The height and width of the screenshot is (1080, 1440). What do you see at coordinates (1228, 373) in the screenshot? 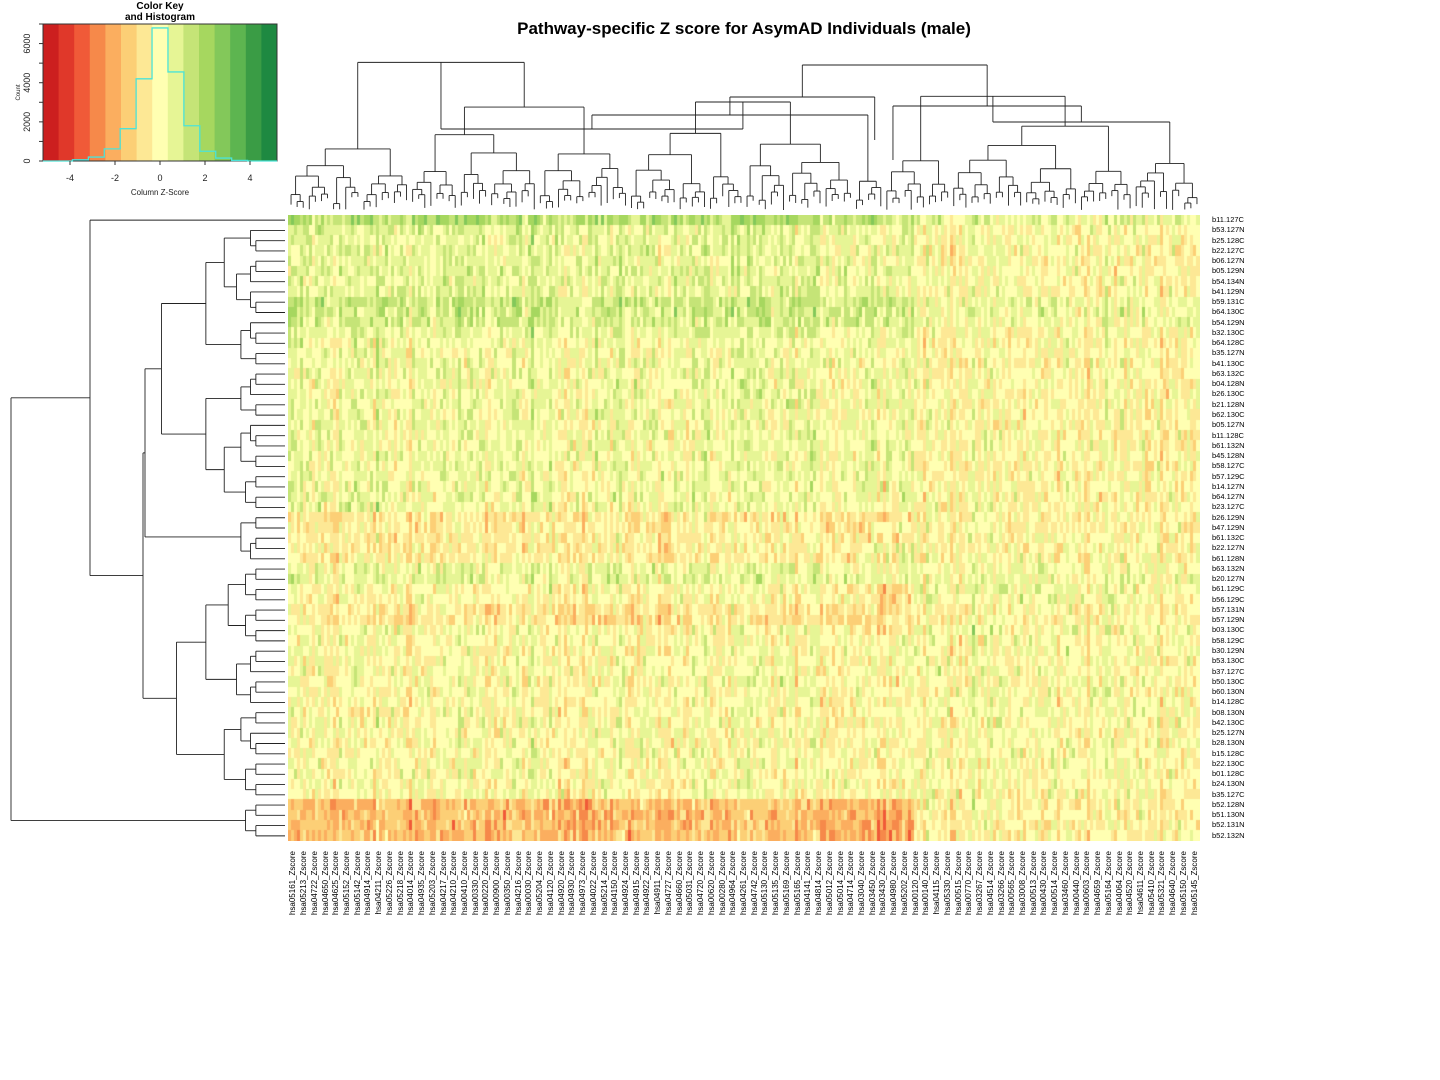
I see `row-label: b63.132C` at bounding box center [1228, 373].